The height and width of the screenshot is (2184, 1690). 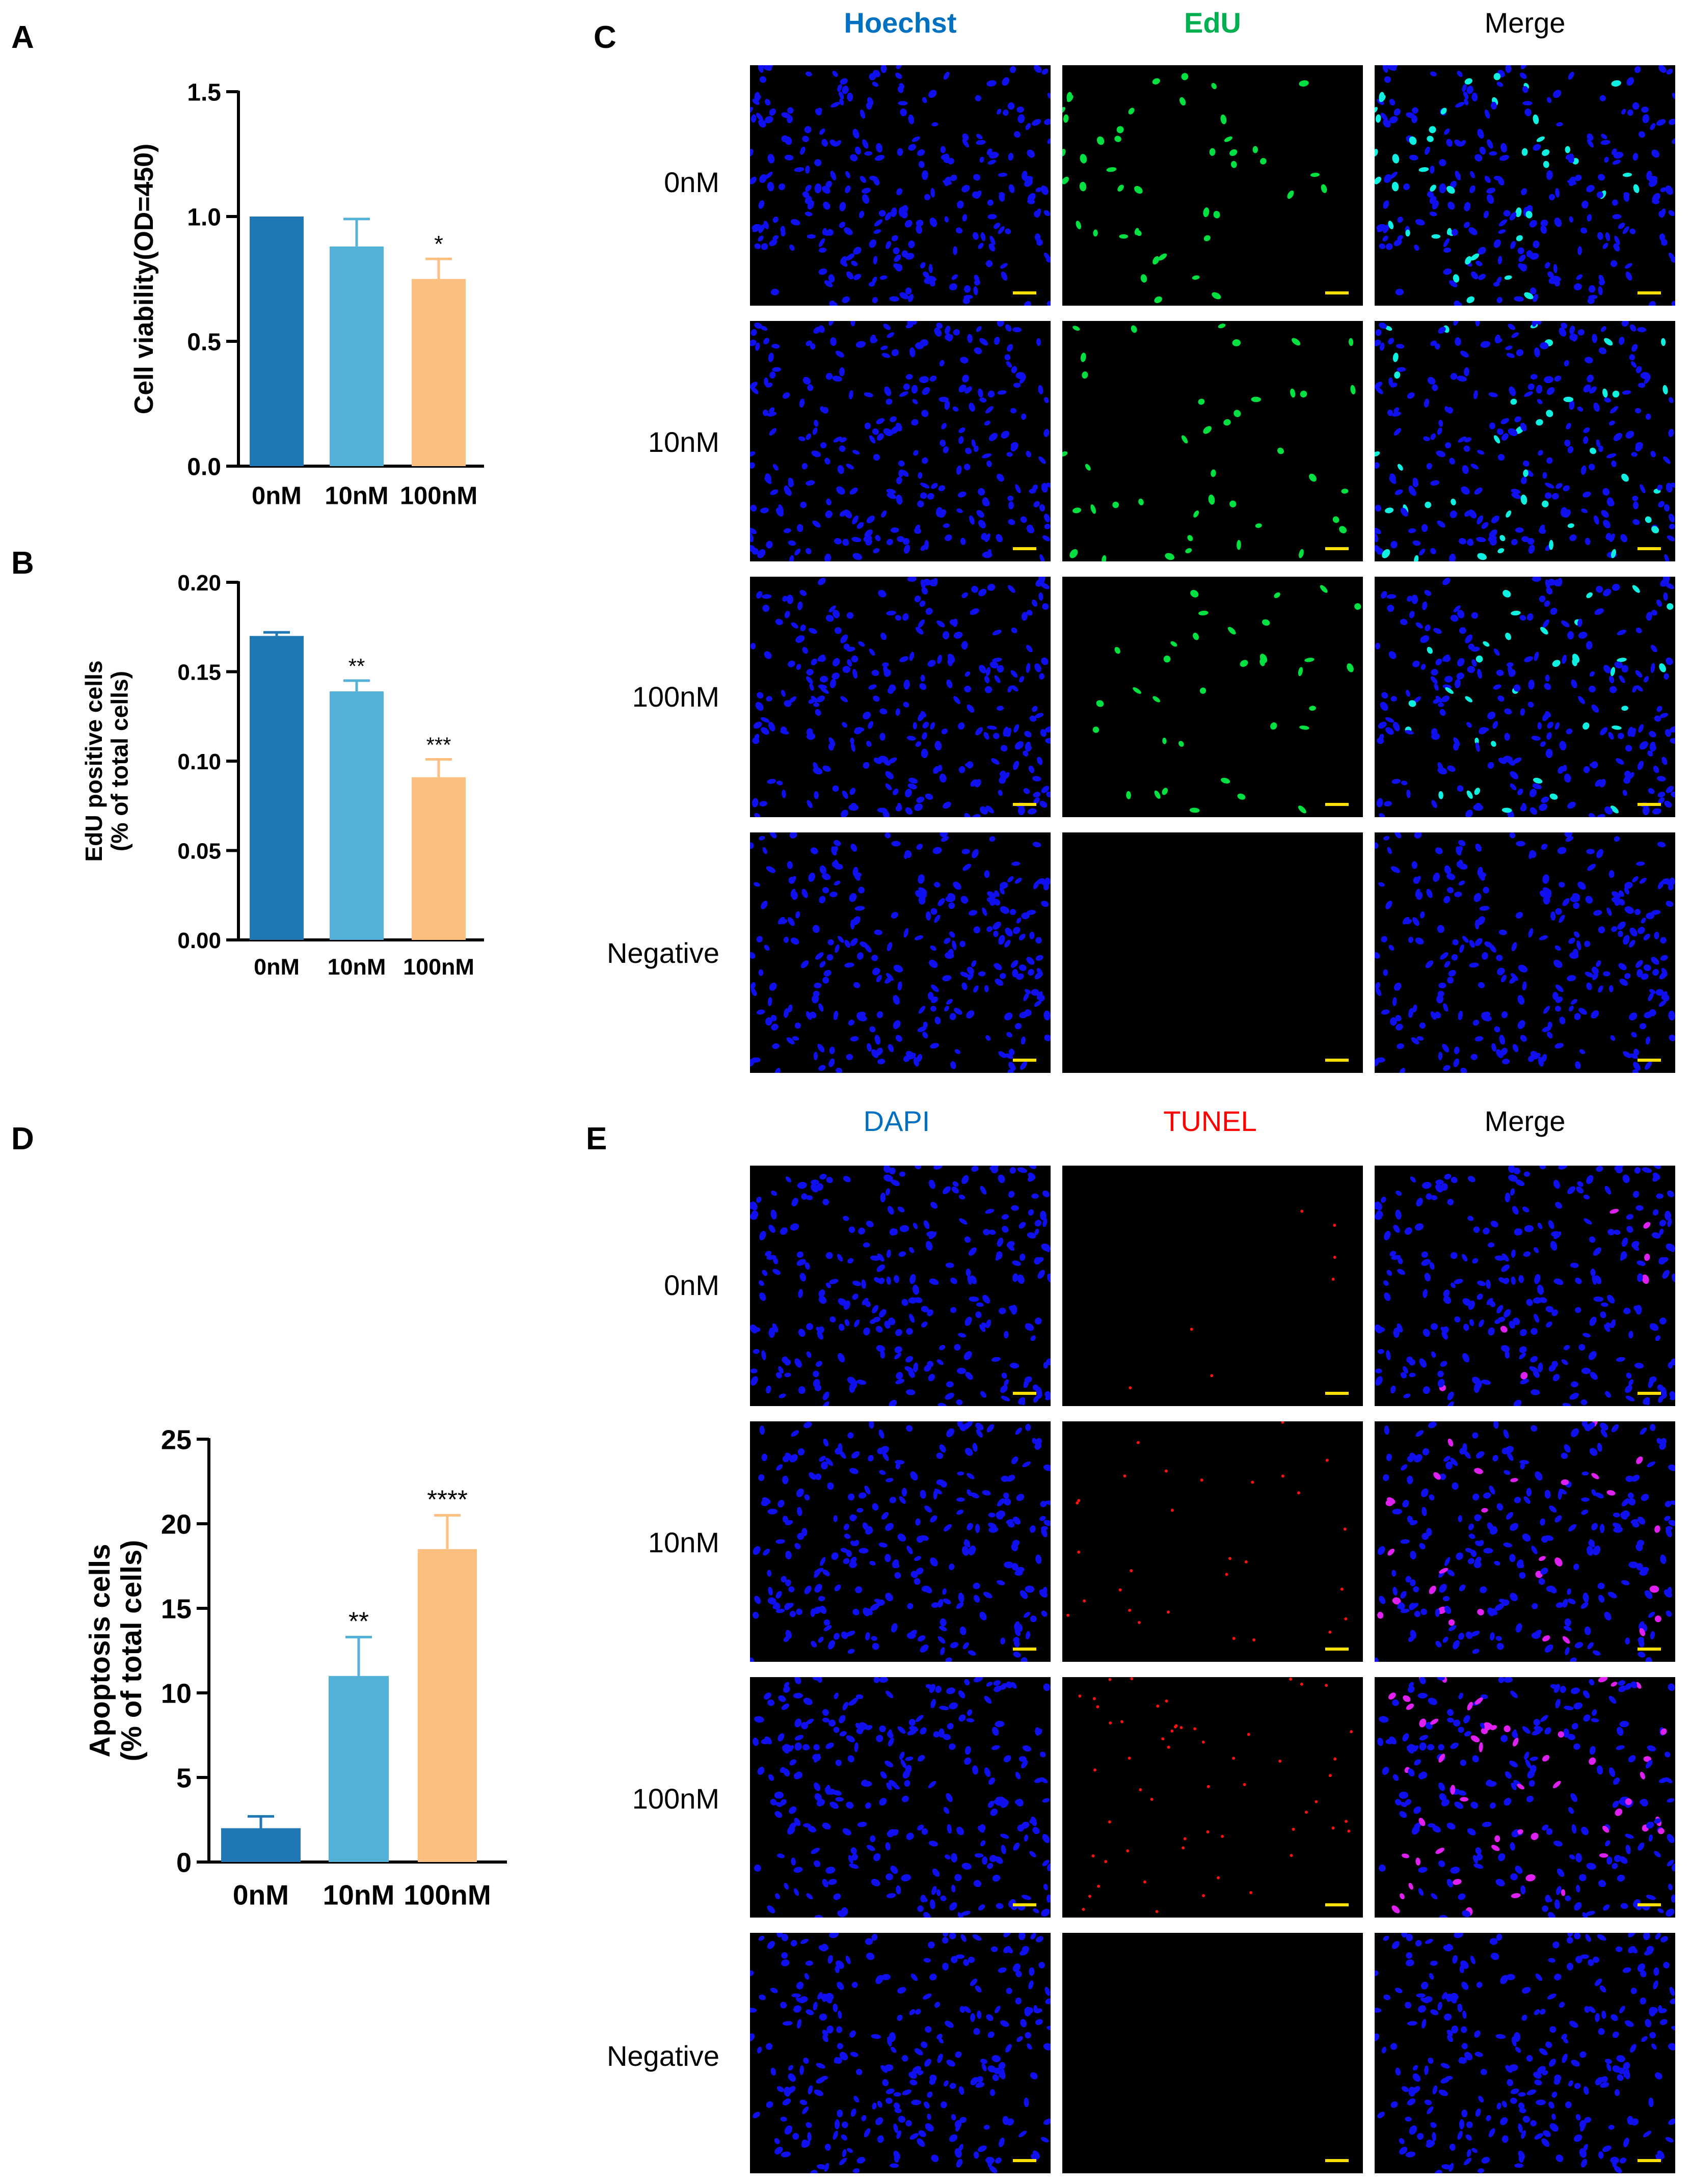 What do you see at coordinates (1212, 2053) in the screenshot?
I see `image-tunel-3-image` at bounding box center [1212, 2053].